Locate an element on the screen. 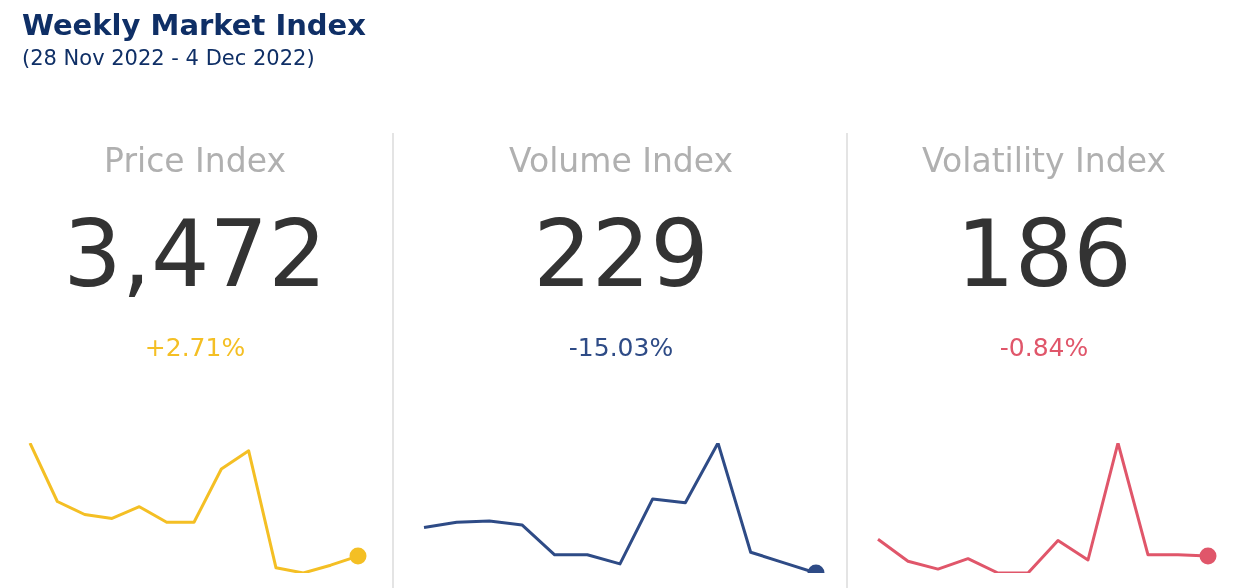 The image size is (1238, 588). text: 186 is located at coordinates (1044, 254).